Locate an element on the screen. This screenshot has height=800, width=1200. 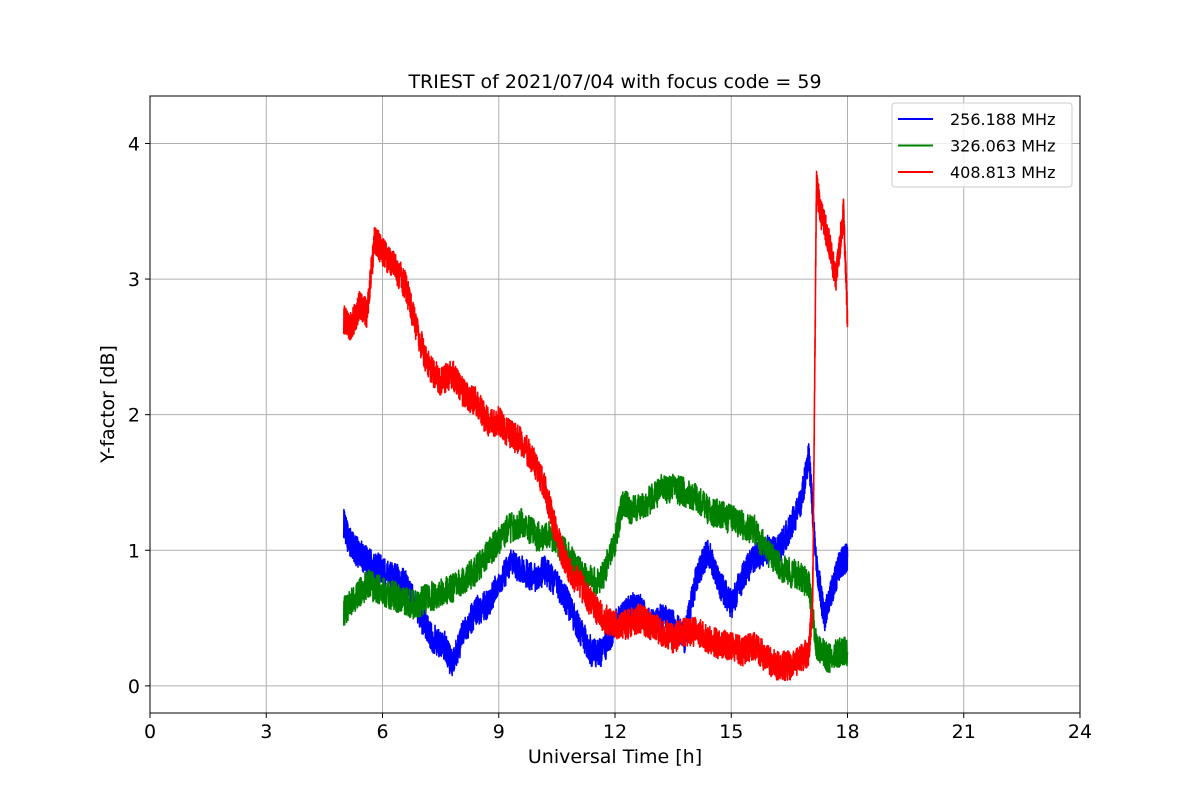
x-axis-ticks: 0 3 6 9 12 15 18 21 24 is located at coordinates (618, 728).